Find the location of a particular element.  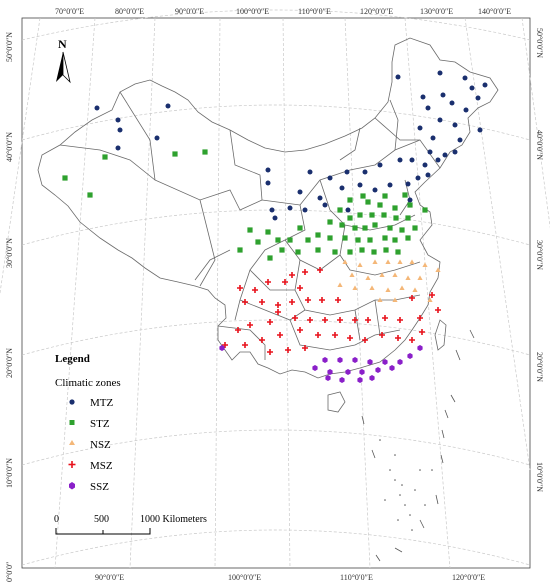

top-label: 80°0′0″E is located at coordinates (129, 11).